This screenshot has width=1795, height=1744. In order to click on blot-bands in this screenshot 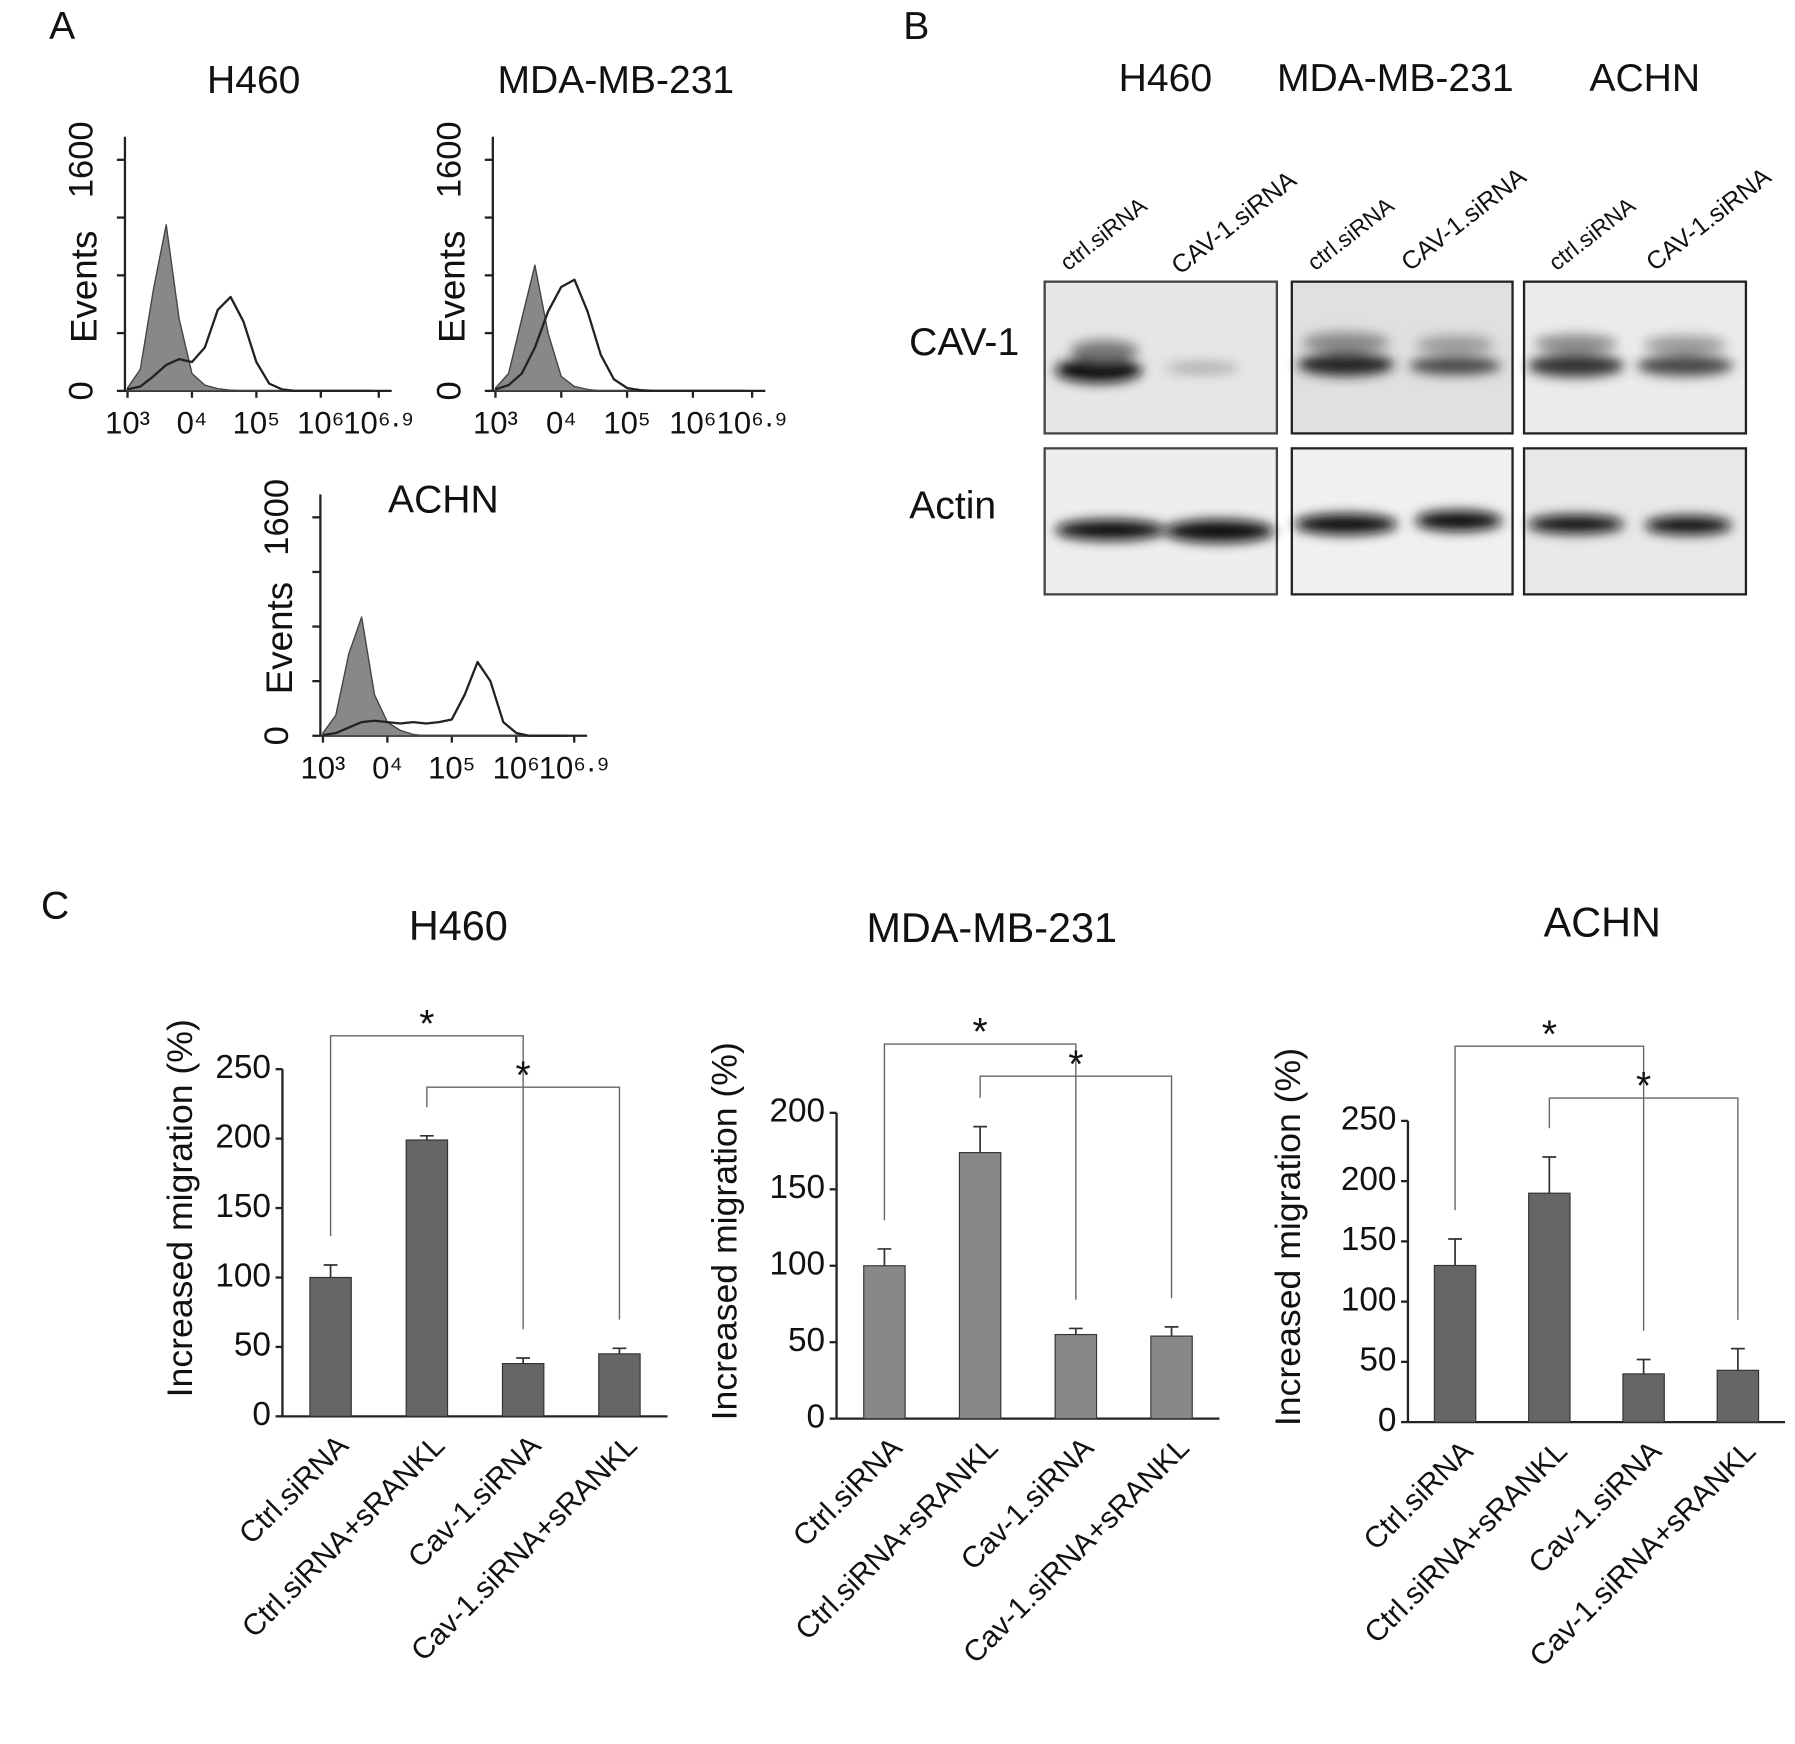, I will do `click(1394, 437)`.